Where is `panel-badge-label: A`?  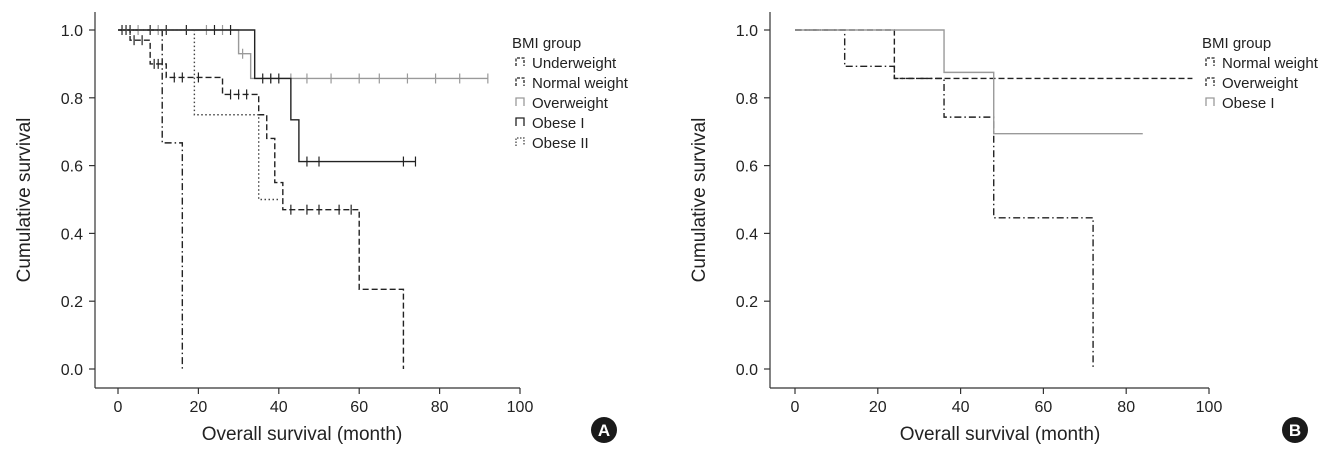 panel-badge-label: A is located at coordinates (604, 430).